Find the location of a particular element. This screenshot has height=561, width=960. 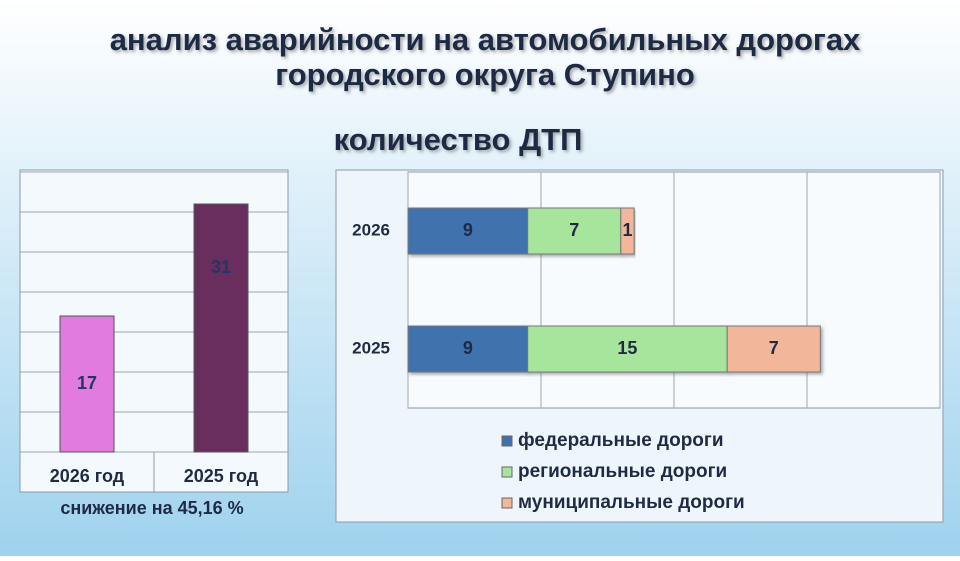

legend-label: региональные дороги is located at coordinates (622, 471).